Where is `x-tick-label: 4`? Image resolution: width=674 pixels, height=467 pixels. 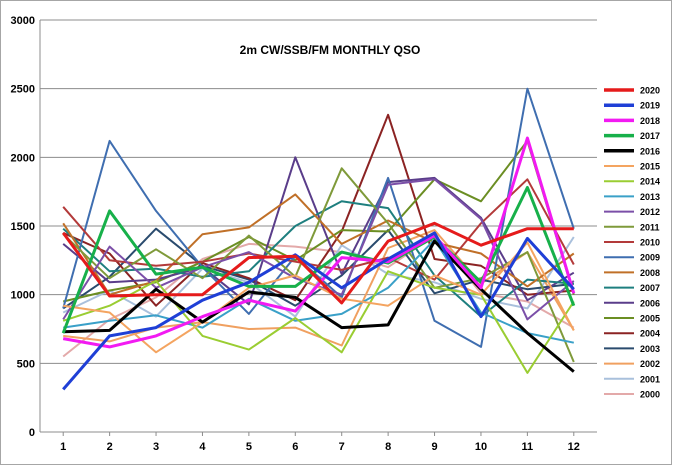
x-tick-label: 4 is located at coordinates (202, 447).